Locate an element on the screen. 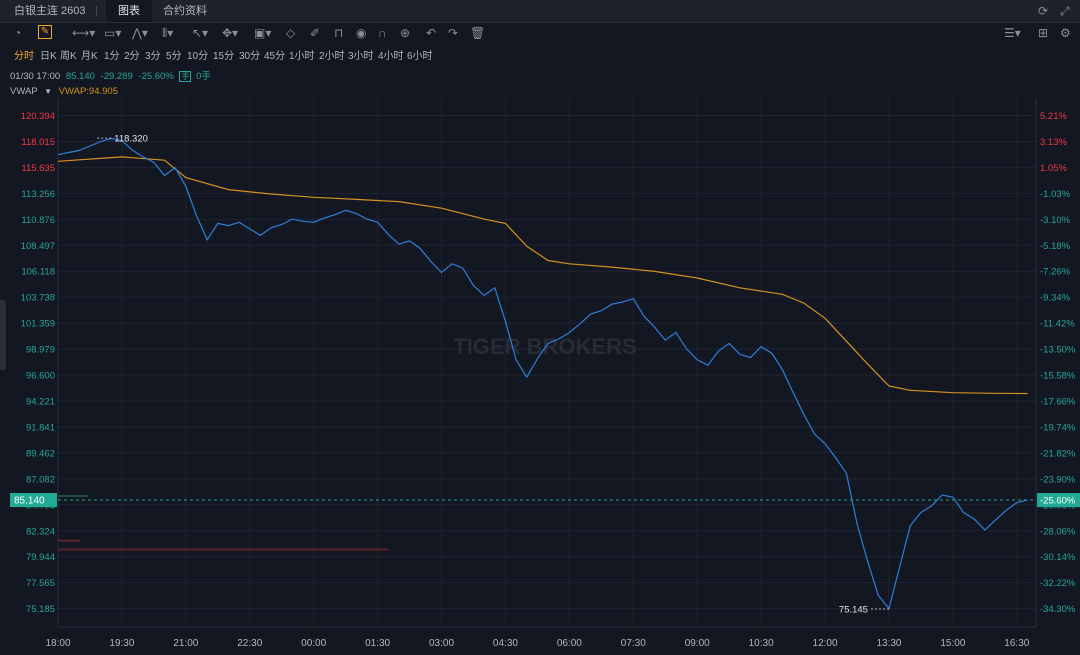 Image resolution: width=1080 pixels, height=655 pixels. timeframe-15m: 15分 is located at coordinates (224, 56).